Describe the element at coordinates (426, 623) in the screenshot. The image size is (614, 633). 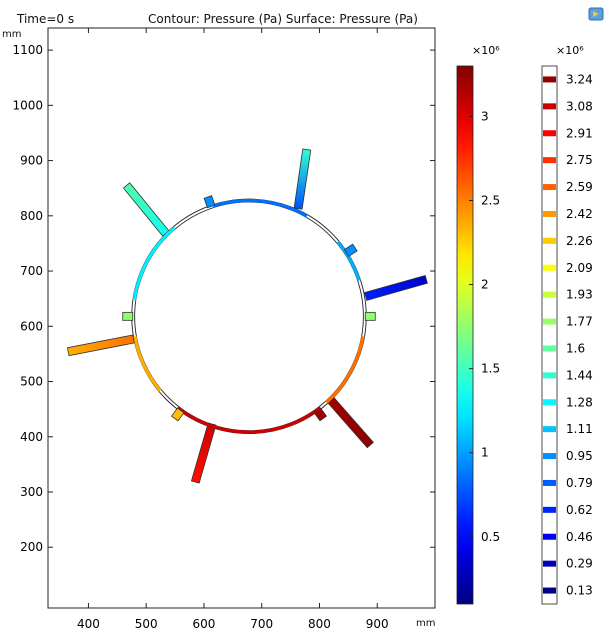
I see `x-axis-unit: mm` at that location.